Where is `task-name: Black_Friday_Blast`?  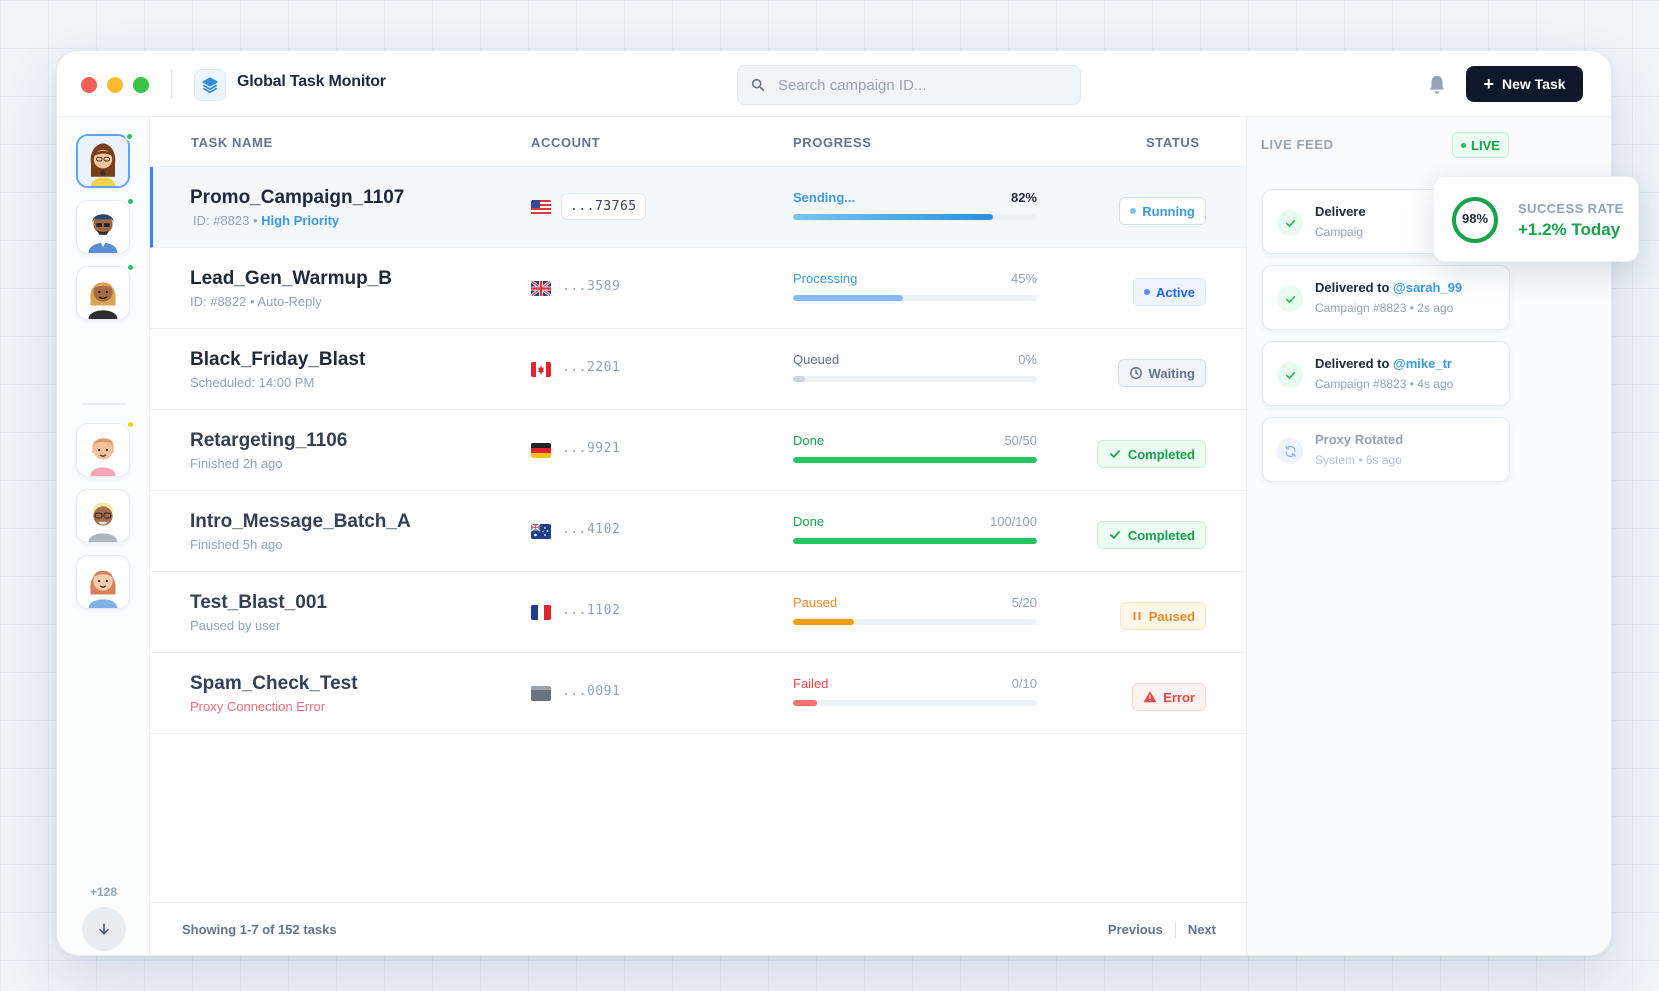 task-name: Black_Friday_Blast is located at coordinates (278, 359).